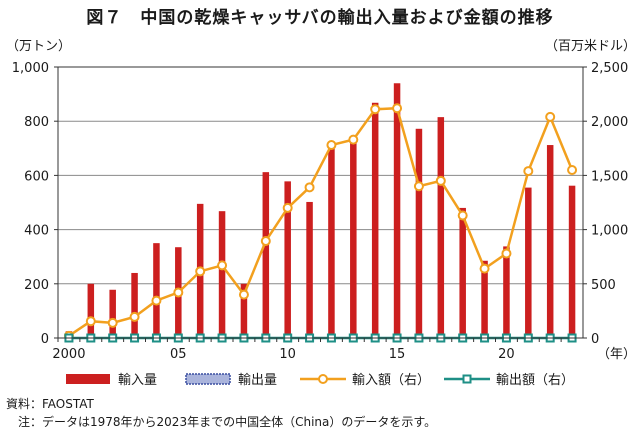 Image resolution: width=640 pixels, height=435 pixels. What do you see at coordinates (320, 18) in the screenshot?
I see `chart-title: 図７ 中国の乾燥キャッサバの輸出入量および金額の推移` at bounding box center [320, 18].